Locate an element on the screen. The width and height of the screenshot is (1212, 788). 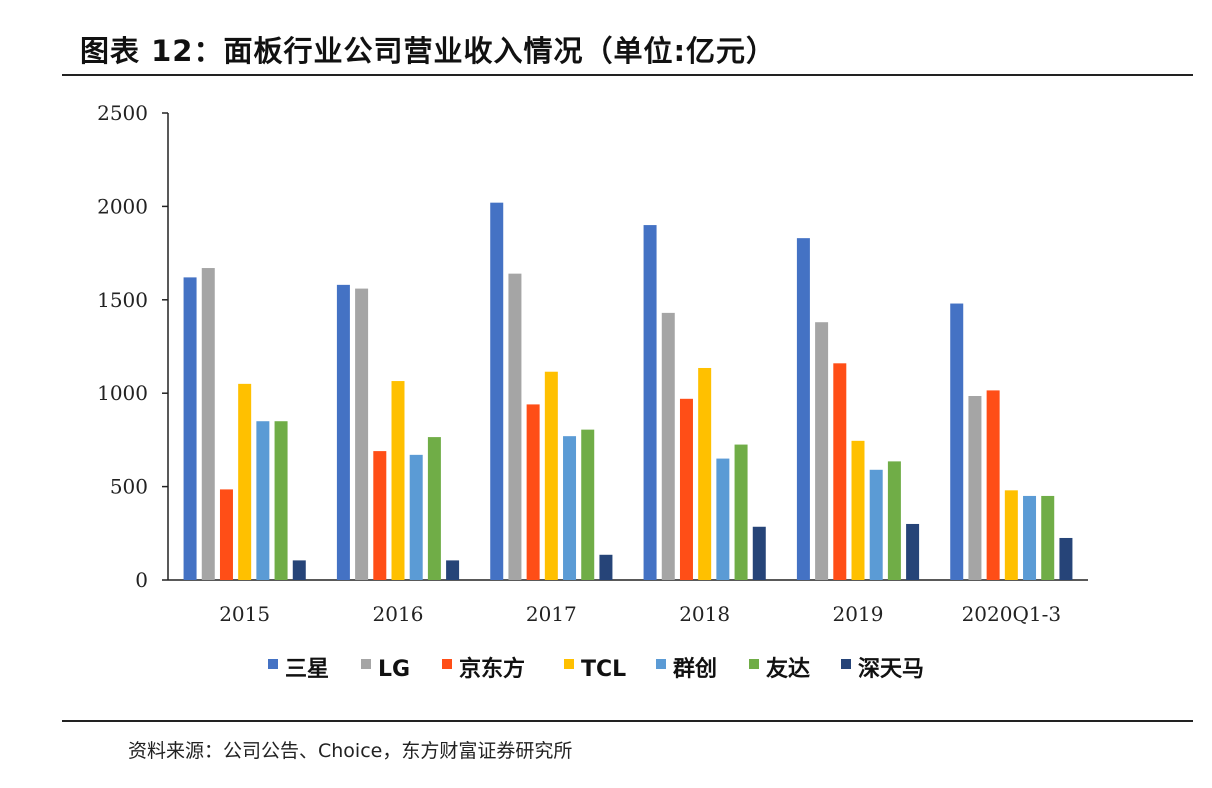
chart-legend: 三星 LG 京东方 TCL 群创 友达 深天马 is located at coordinates (596, 669).